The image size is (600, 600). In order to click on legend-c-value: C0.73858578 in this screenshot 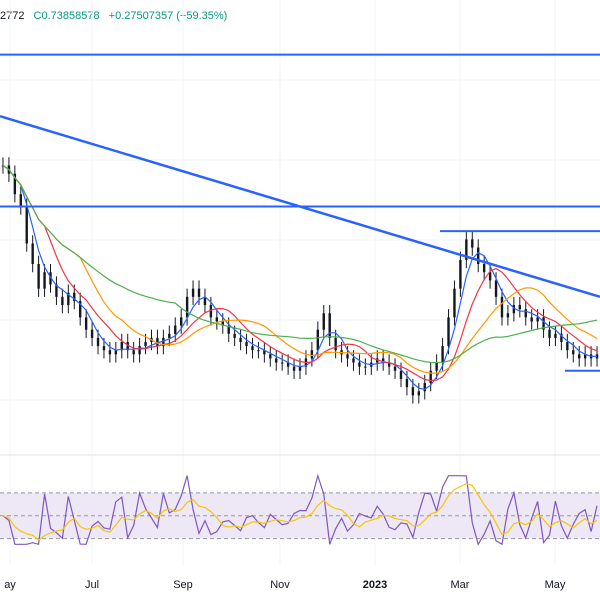, I will do `click(66, 16)`.